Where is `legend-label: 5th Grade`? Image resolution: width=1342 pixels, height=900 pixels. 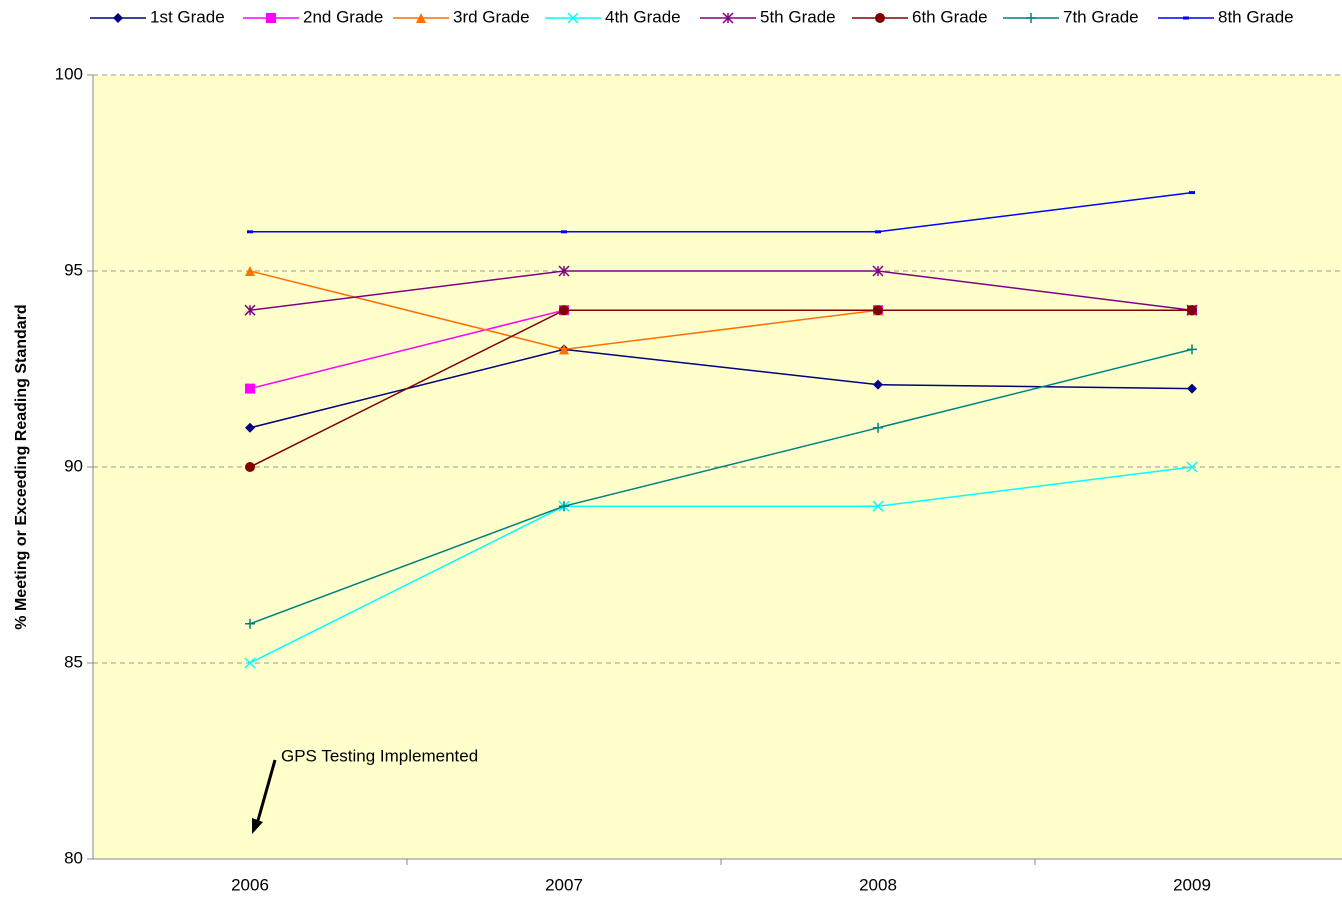 legend-label: 5th Grade is located at coordinates (798, 16).